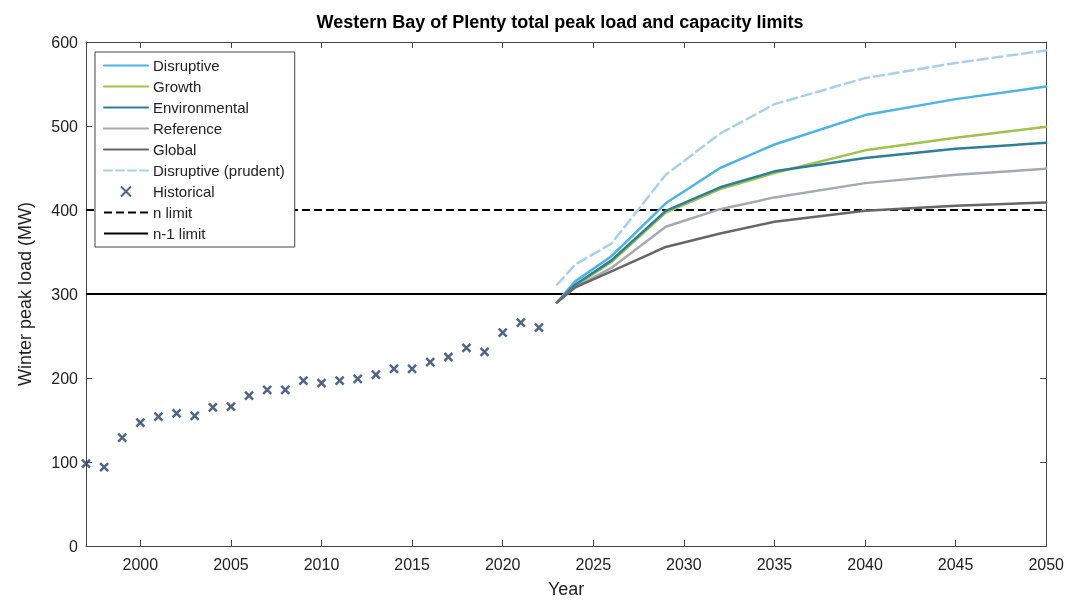 Image resolution: width=1067 pixels, height=604 pixels. What do you see at coordinates (188, 128) in the screenshot?
I see `legend-label: Reference` at bounding box center [188, 128].